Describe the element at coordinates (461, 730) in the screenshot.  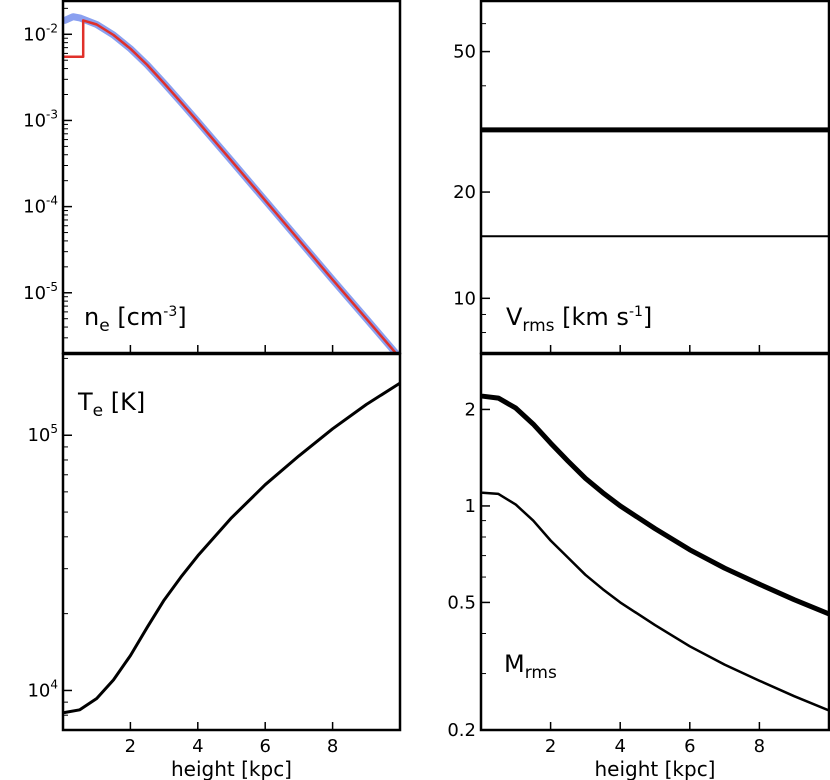
I see `mrms-ytick-label: 0.2` at that location.